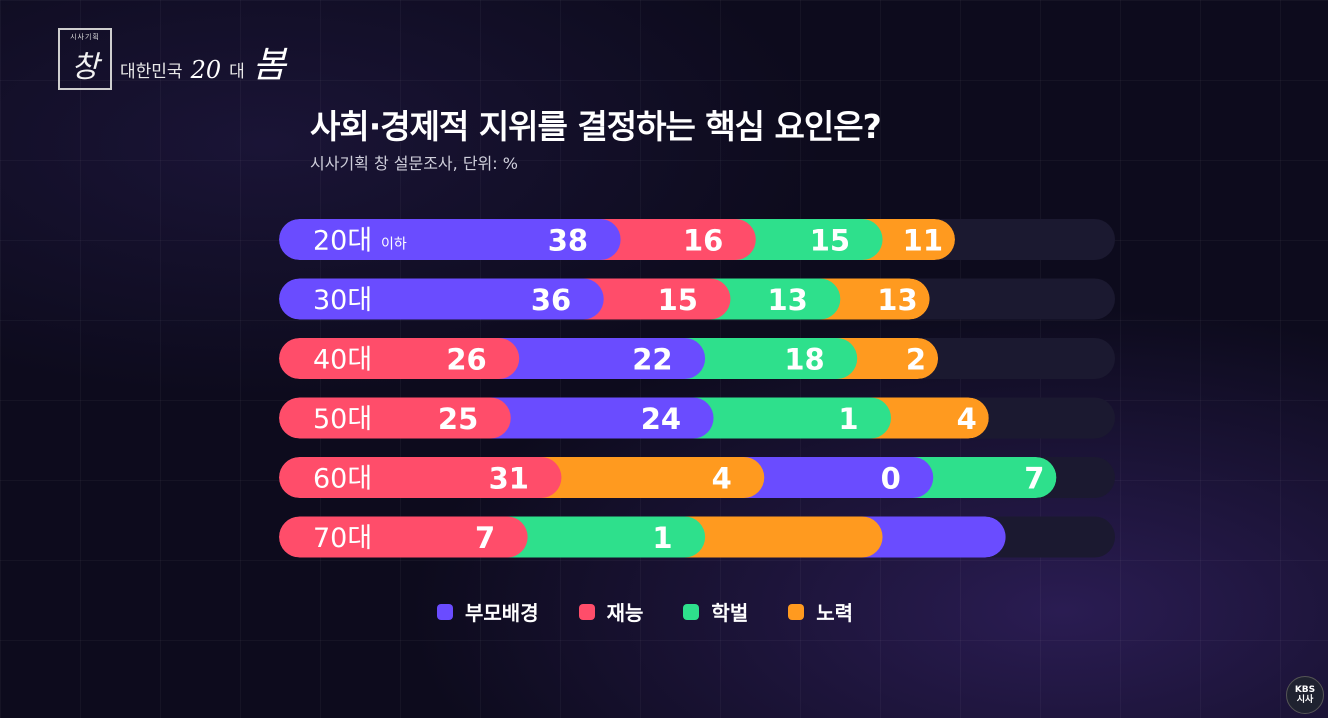 The width and height of the screenshot is (1328, 718). I want to click on data-label: 0, so click(891, 479).